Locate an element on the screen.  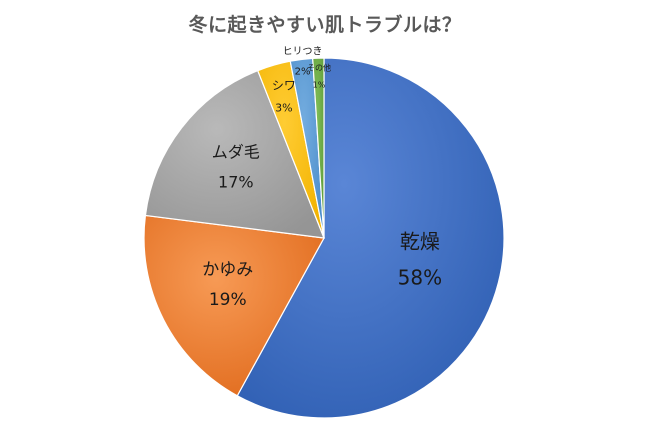
slice-label-1: かゆみ is located at coordinates (227, 270).